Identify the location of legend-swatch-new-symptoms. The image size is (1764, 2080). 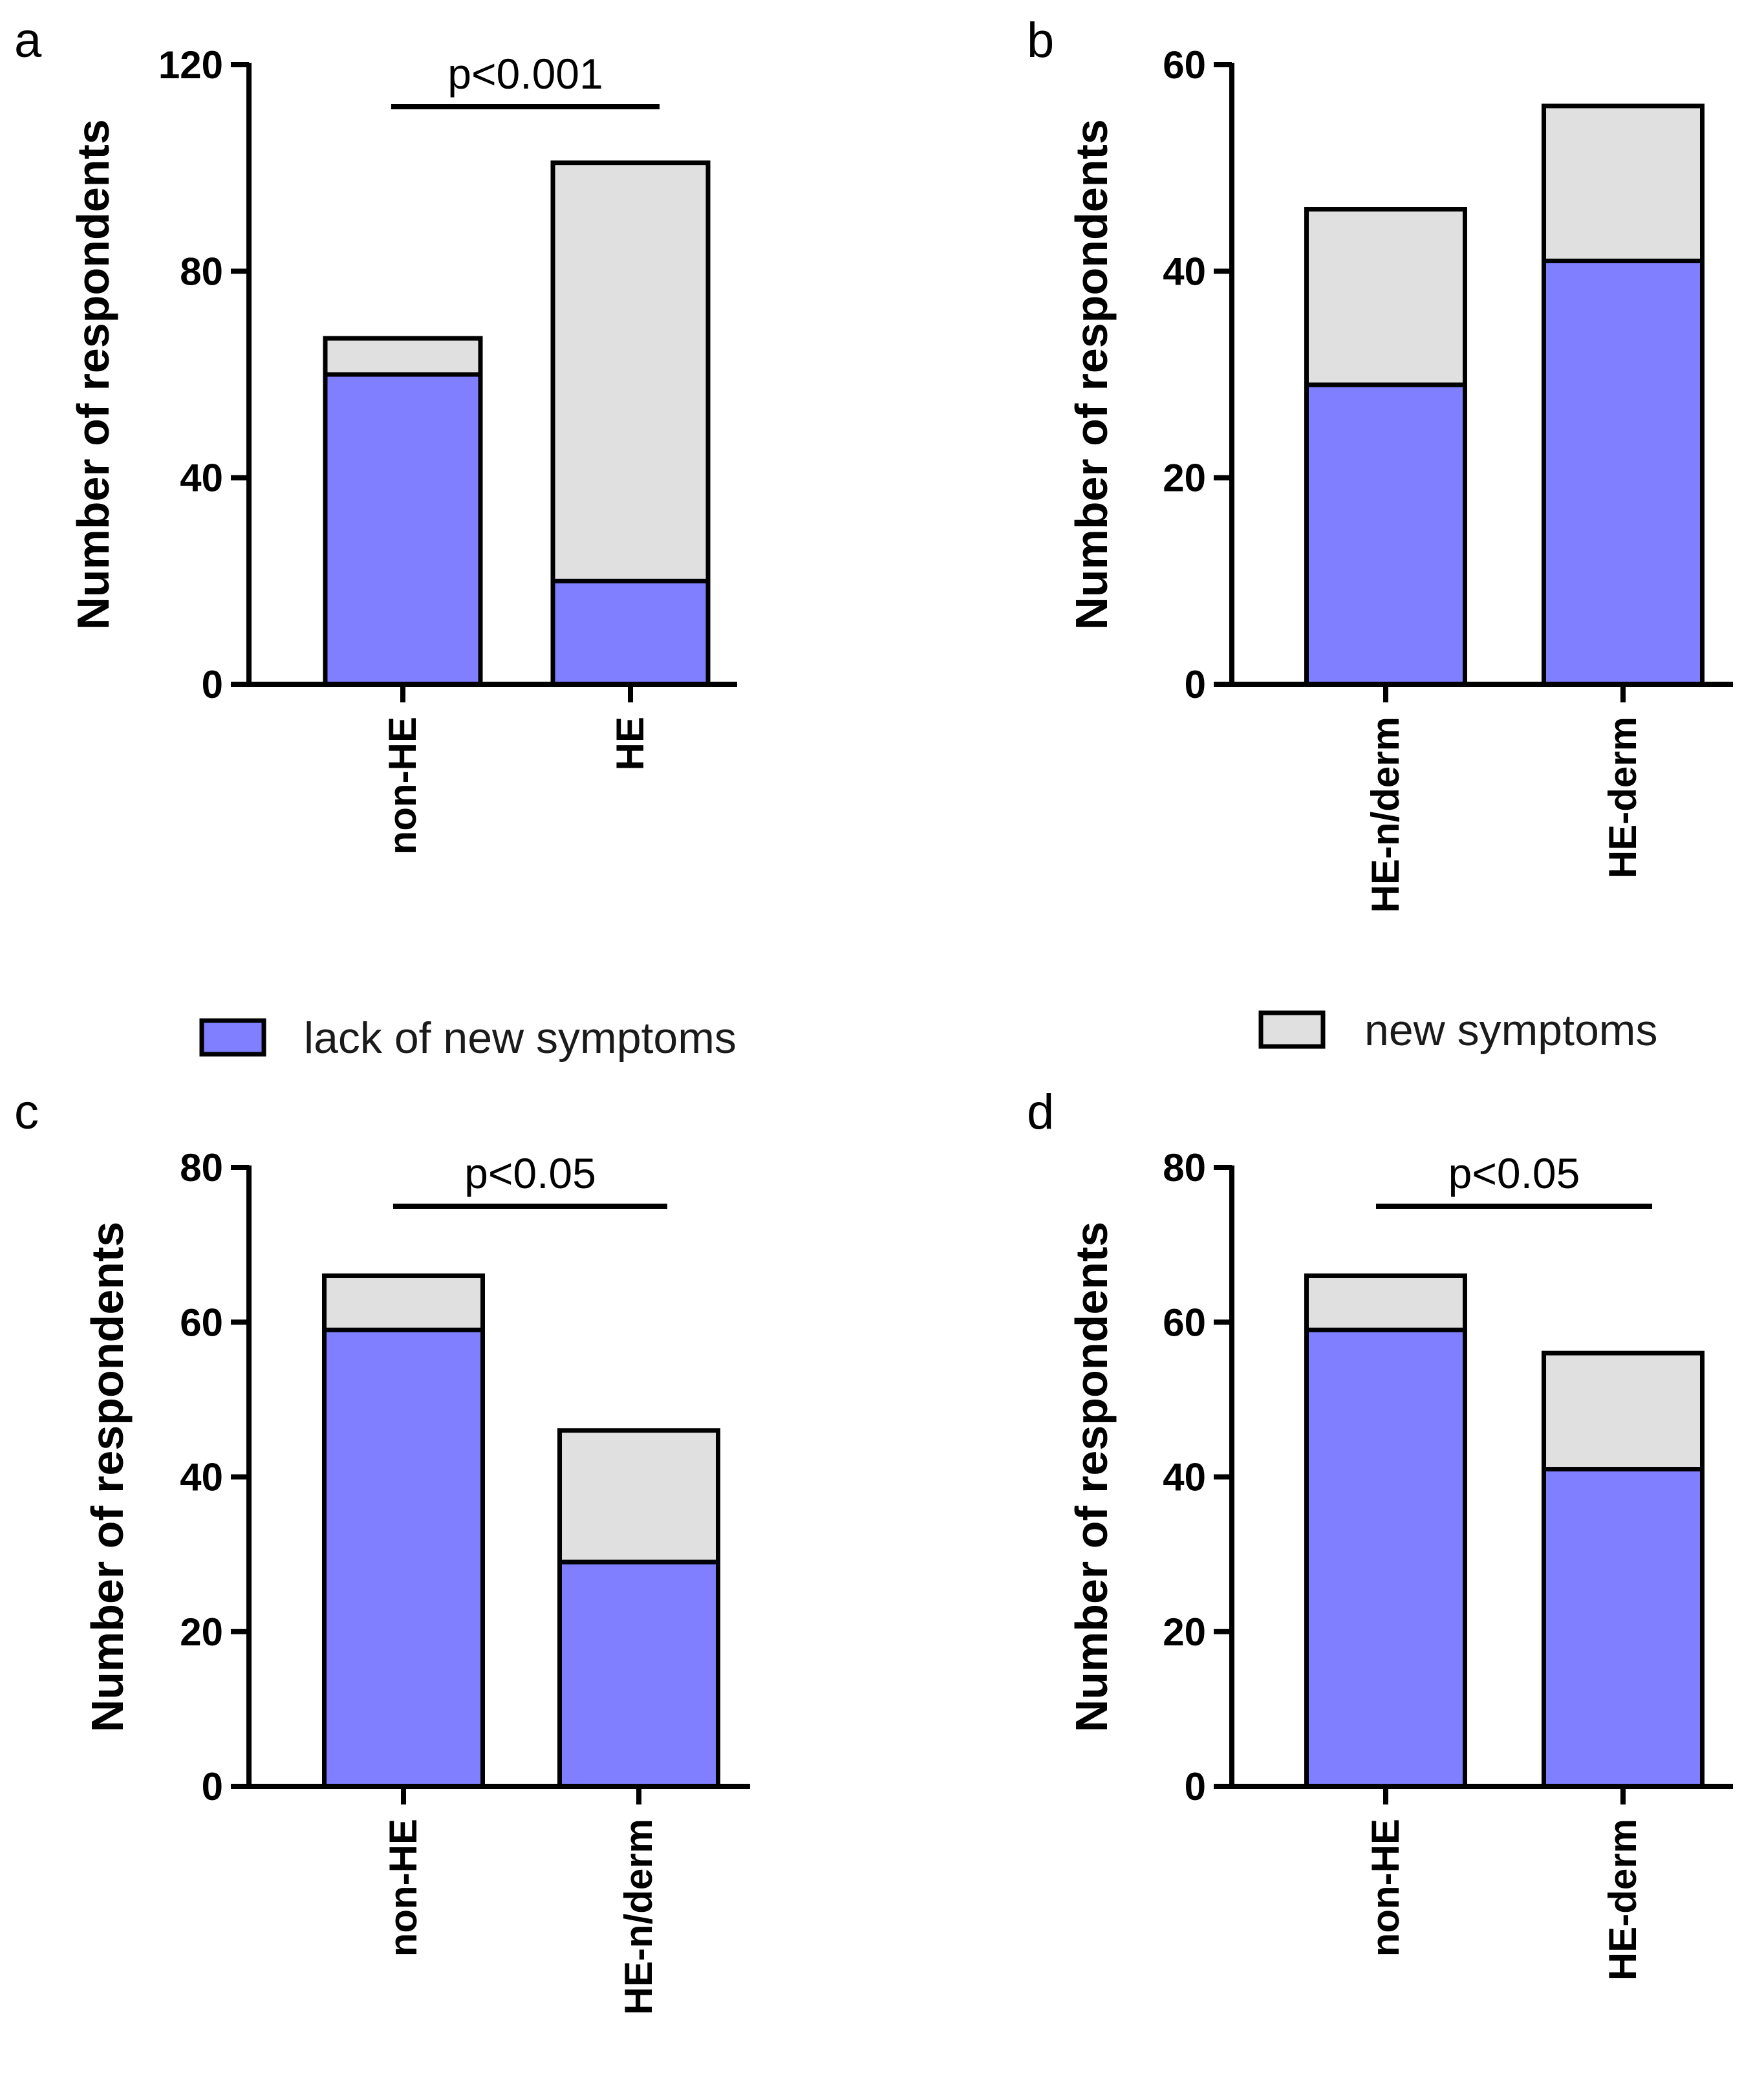
(1292, 1029).